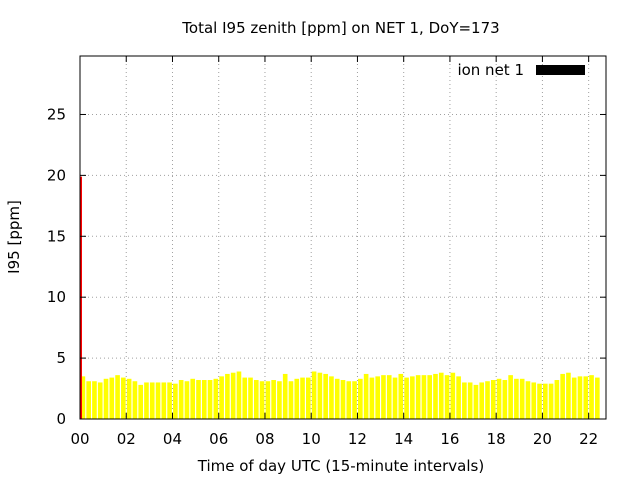 This screenshot has height=480, width=640. What do you see at coordinates (357, 439) in the screenshot?
I see `x-tick-label: 12` at bounding box center [357, 439].